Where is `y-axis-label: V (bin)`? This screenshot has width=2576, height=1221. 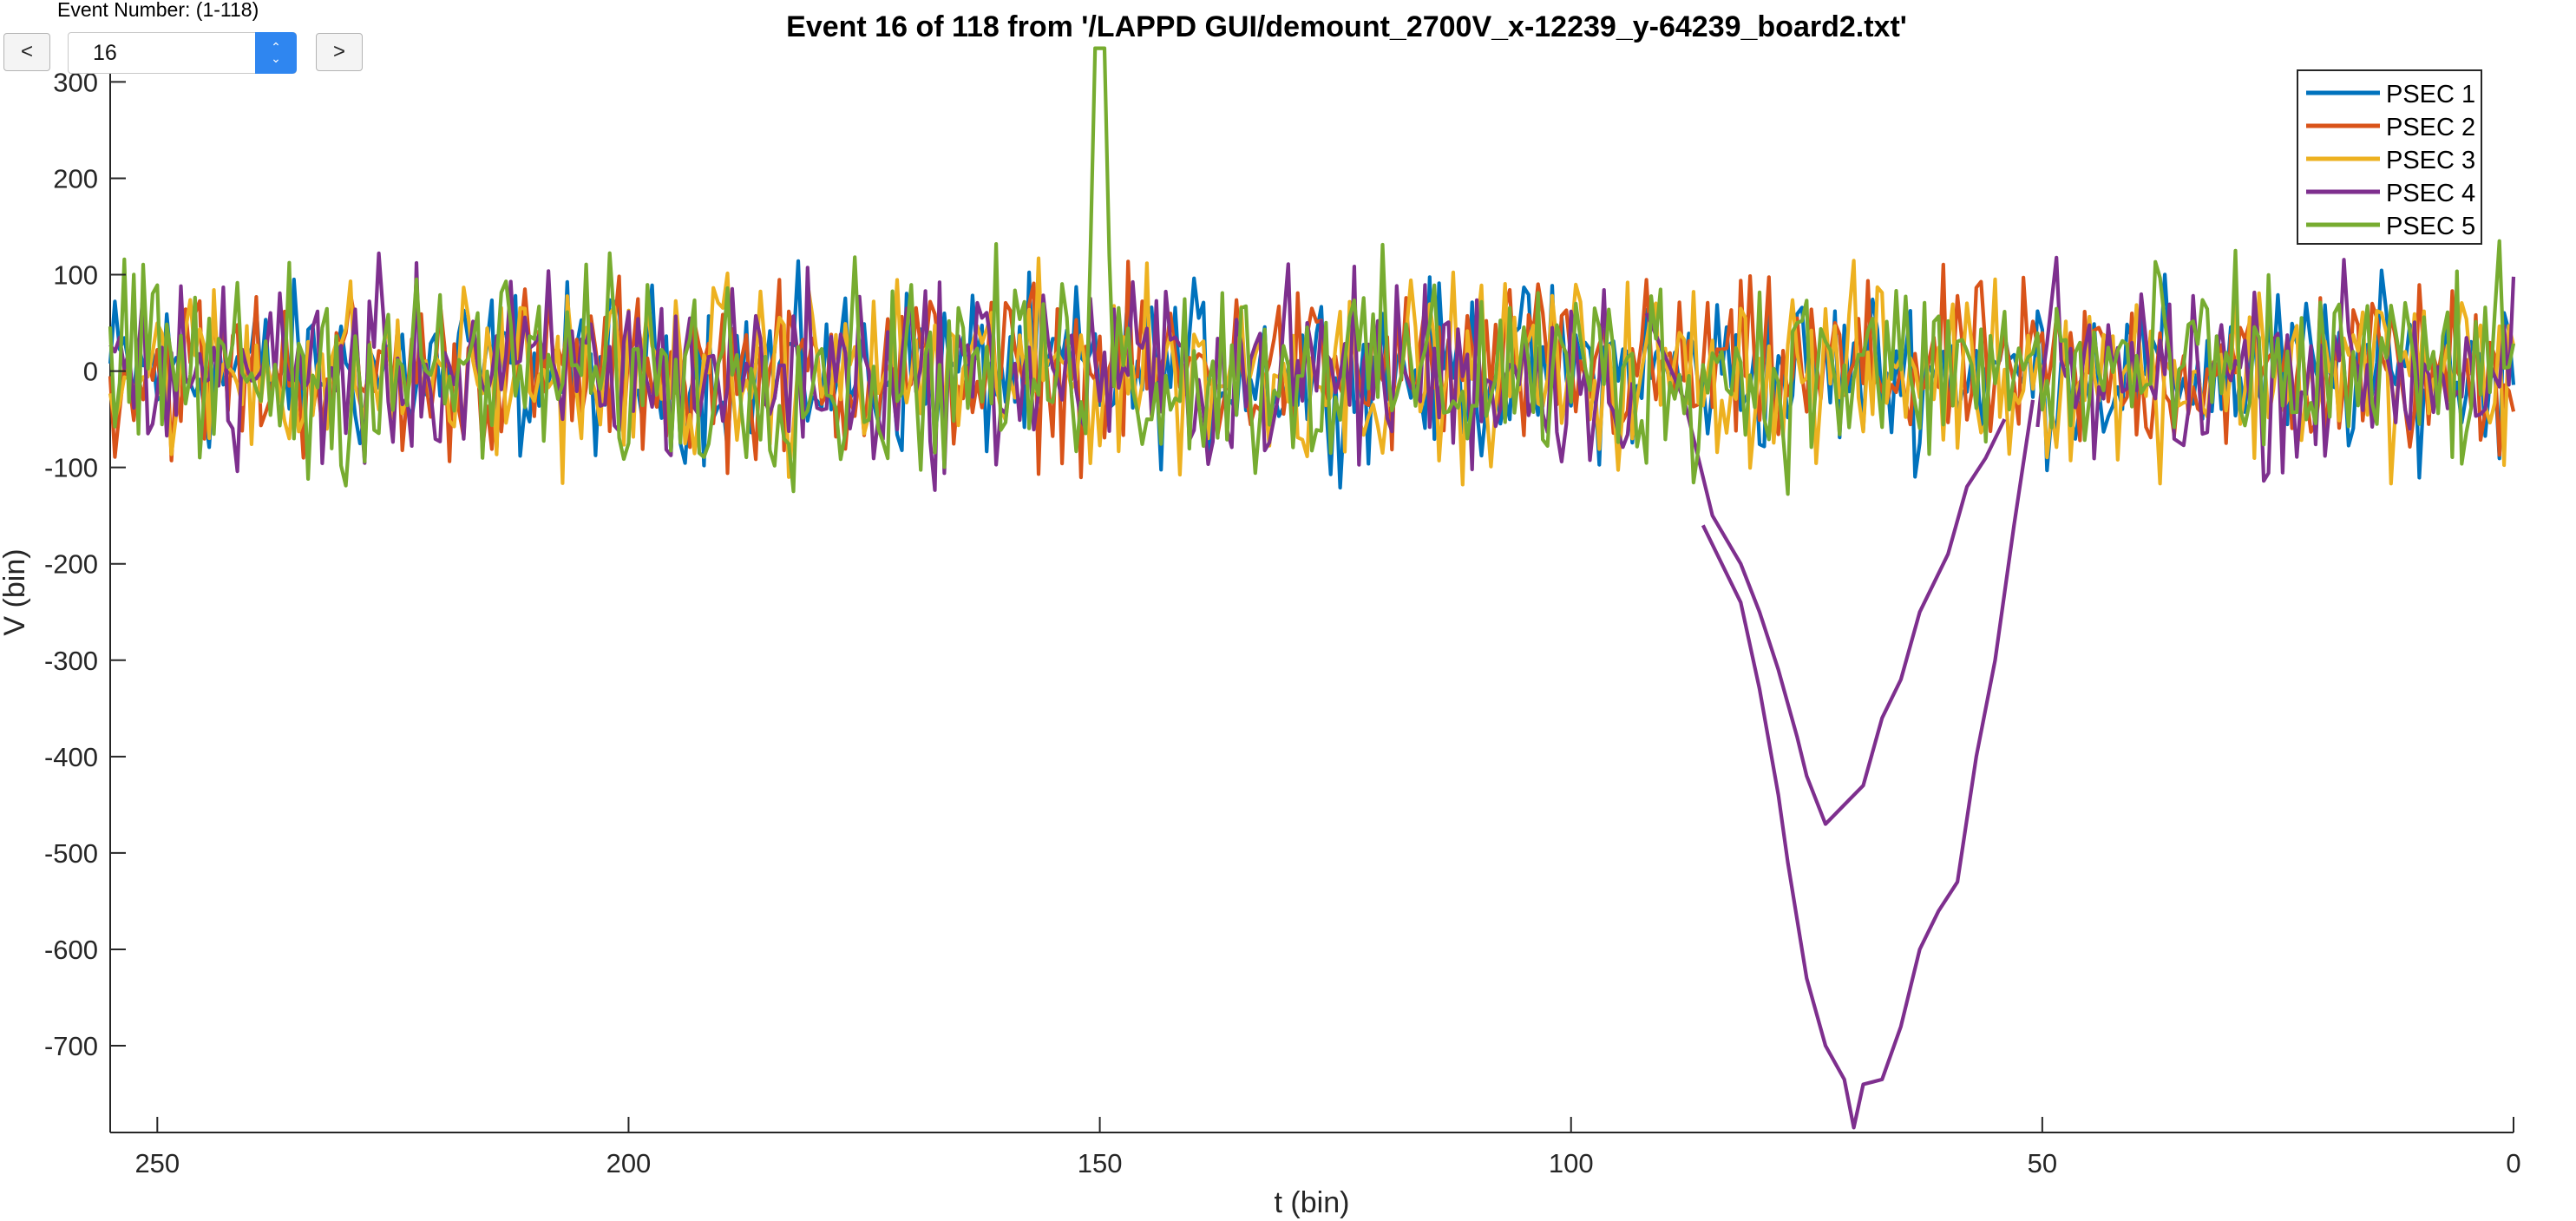 y-axis-label: V (bin) is located at coordinates (15, 591).